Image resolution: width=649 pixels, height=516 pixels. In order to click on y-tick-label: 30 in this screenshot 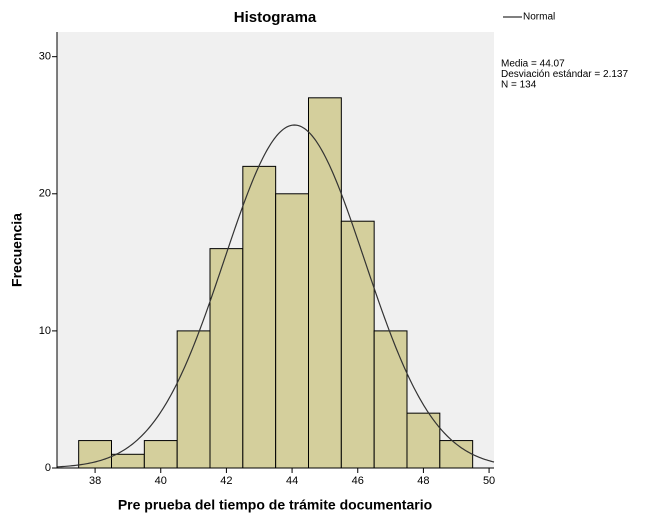, I will do `click(45, 57)`.